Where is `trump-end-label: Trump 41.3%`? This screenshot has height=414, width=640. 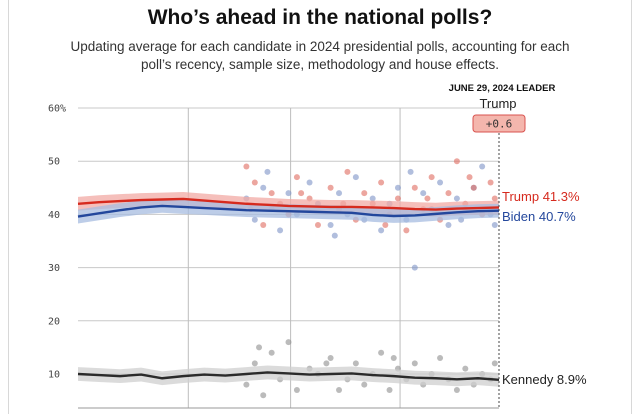 trump-end-label: Trump 41.3% is located at coordinates (541, 196).